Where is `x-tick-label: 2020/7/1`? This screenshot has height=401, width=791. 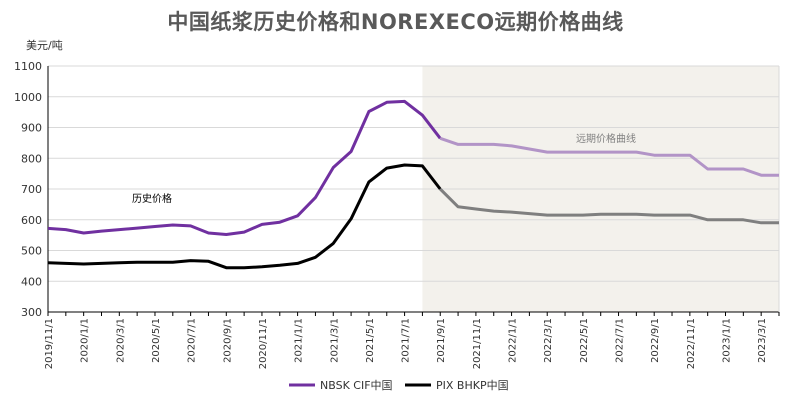
x-tick-label: 2020/7/1 is located at coordinates (192, 340).